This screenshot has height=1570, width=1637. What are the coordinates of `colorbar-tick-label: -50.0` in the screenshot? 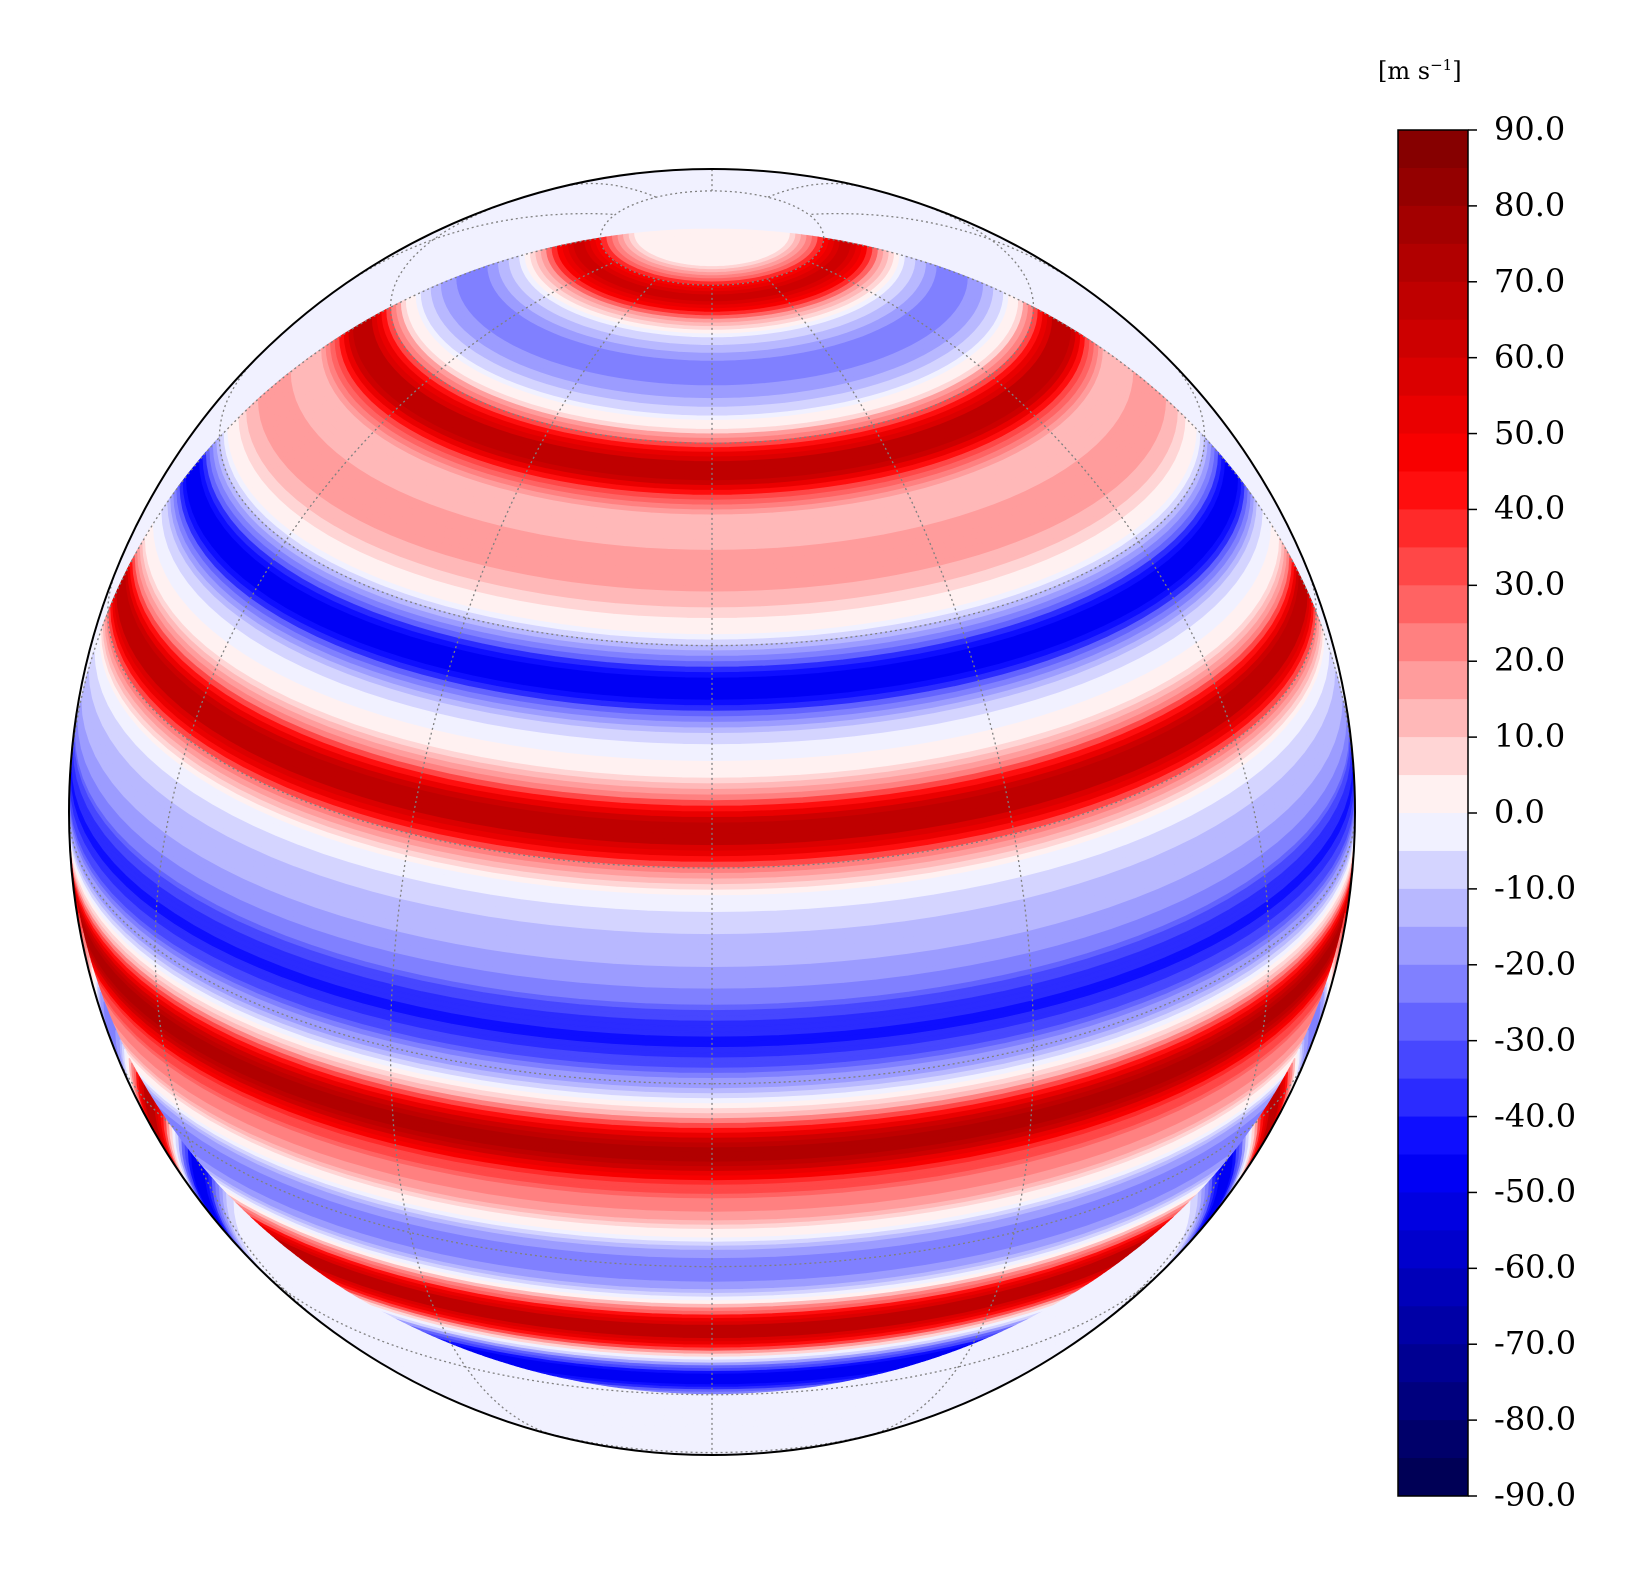 It's located at (1535, 1191).